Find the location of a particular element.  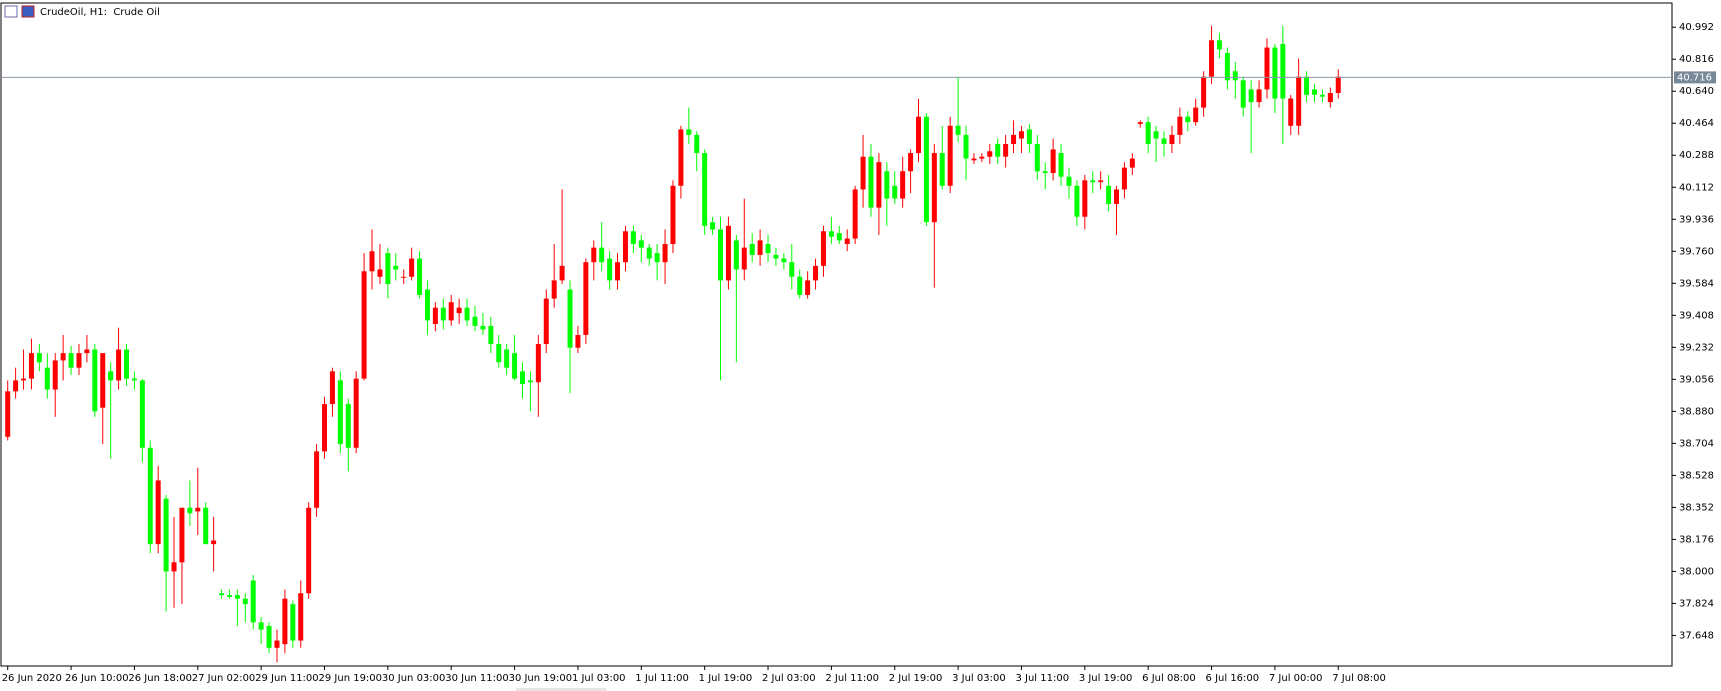

x-tick-label: 30 Jun 19:00 is located at coordinates (541, 678).